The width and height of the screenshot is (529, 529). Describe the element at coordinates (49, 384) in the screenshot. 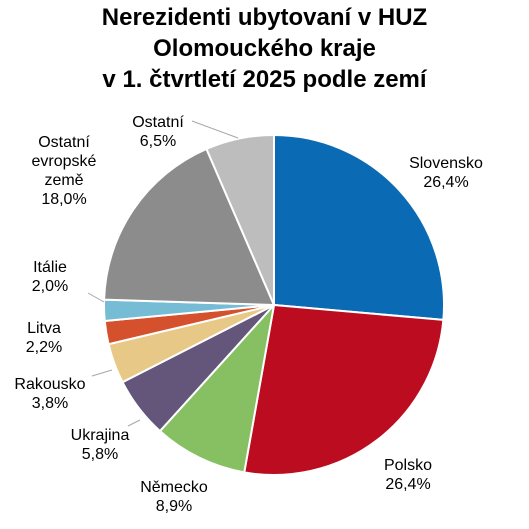

I see `data-label-name: Rakousko` at that location.